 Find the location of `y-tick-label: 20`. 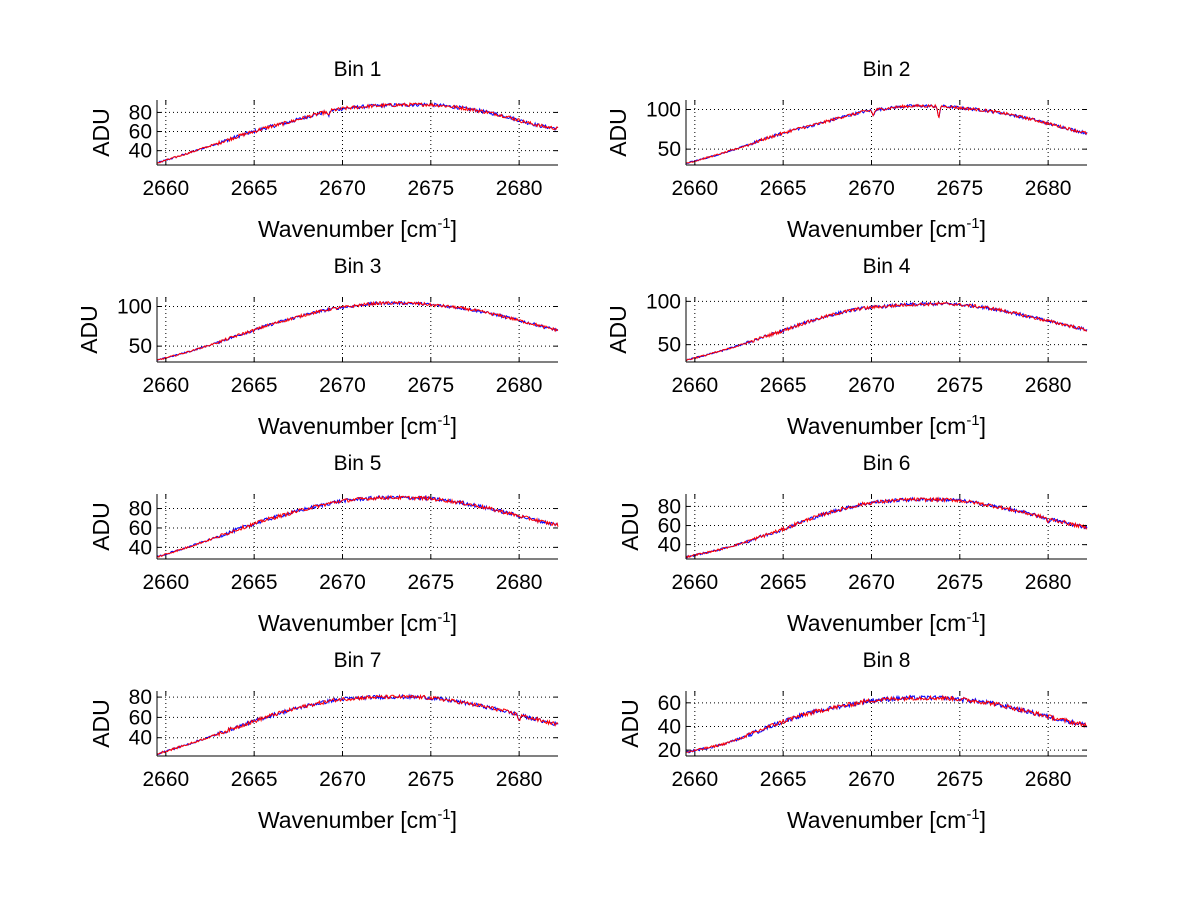

y-tick-label: 20 is located at coordinates (669, 750).